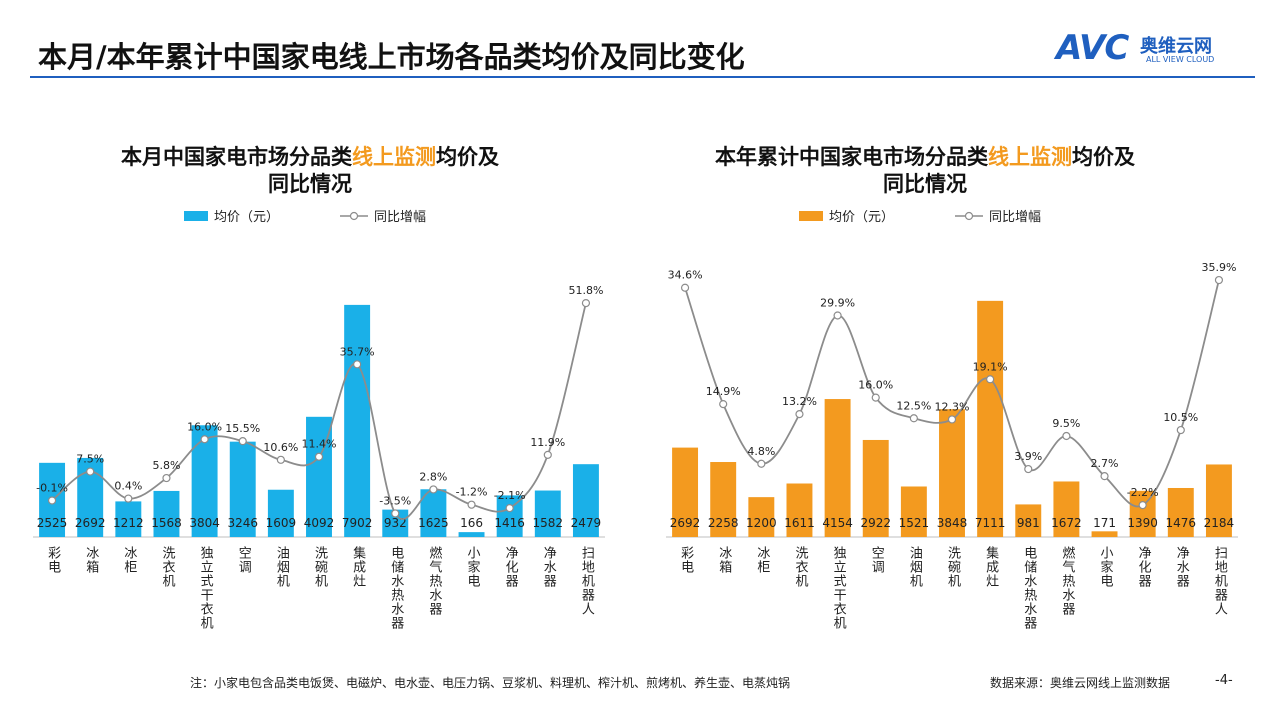 The image size is (1279, 719). Describe the element at coordinates (1105, 567) in the screenshot. I see `x-tick-label: 小家电` at that location.